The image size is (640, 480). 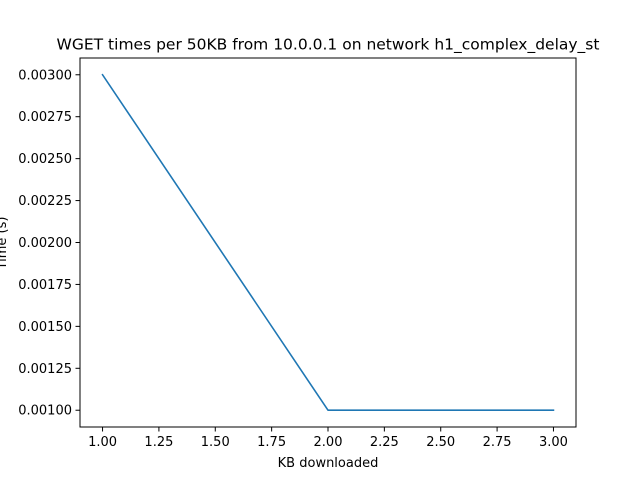 I want to click on x-axis-ticks: 1.00 1.25 1.50 1.75 2.00 2.25 2.50 2.75 3.00, so click(x=328, y=438).